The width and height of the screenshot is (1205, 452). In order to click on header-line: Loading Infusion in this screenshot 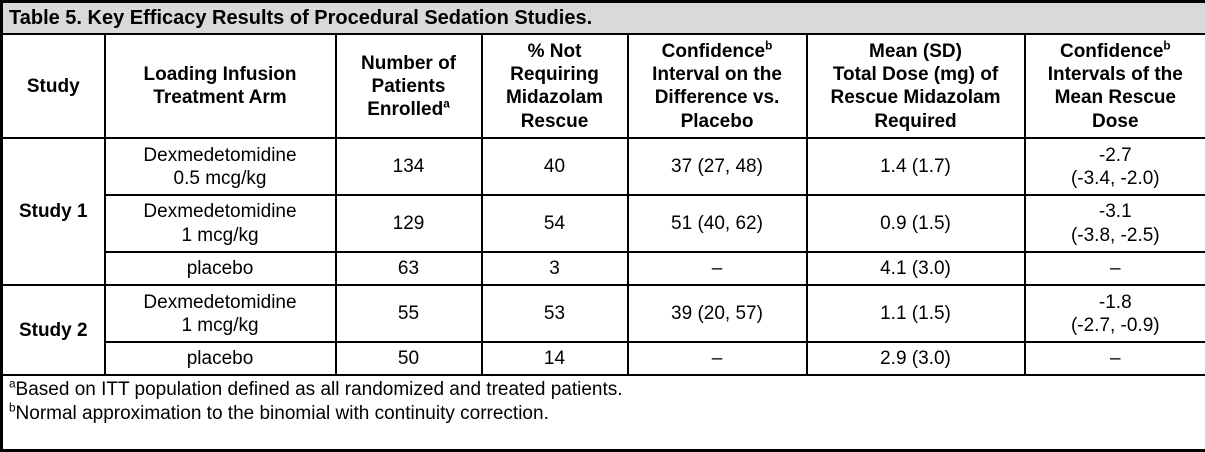, I will do `click(220, 75)`.